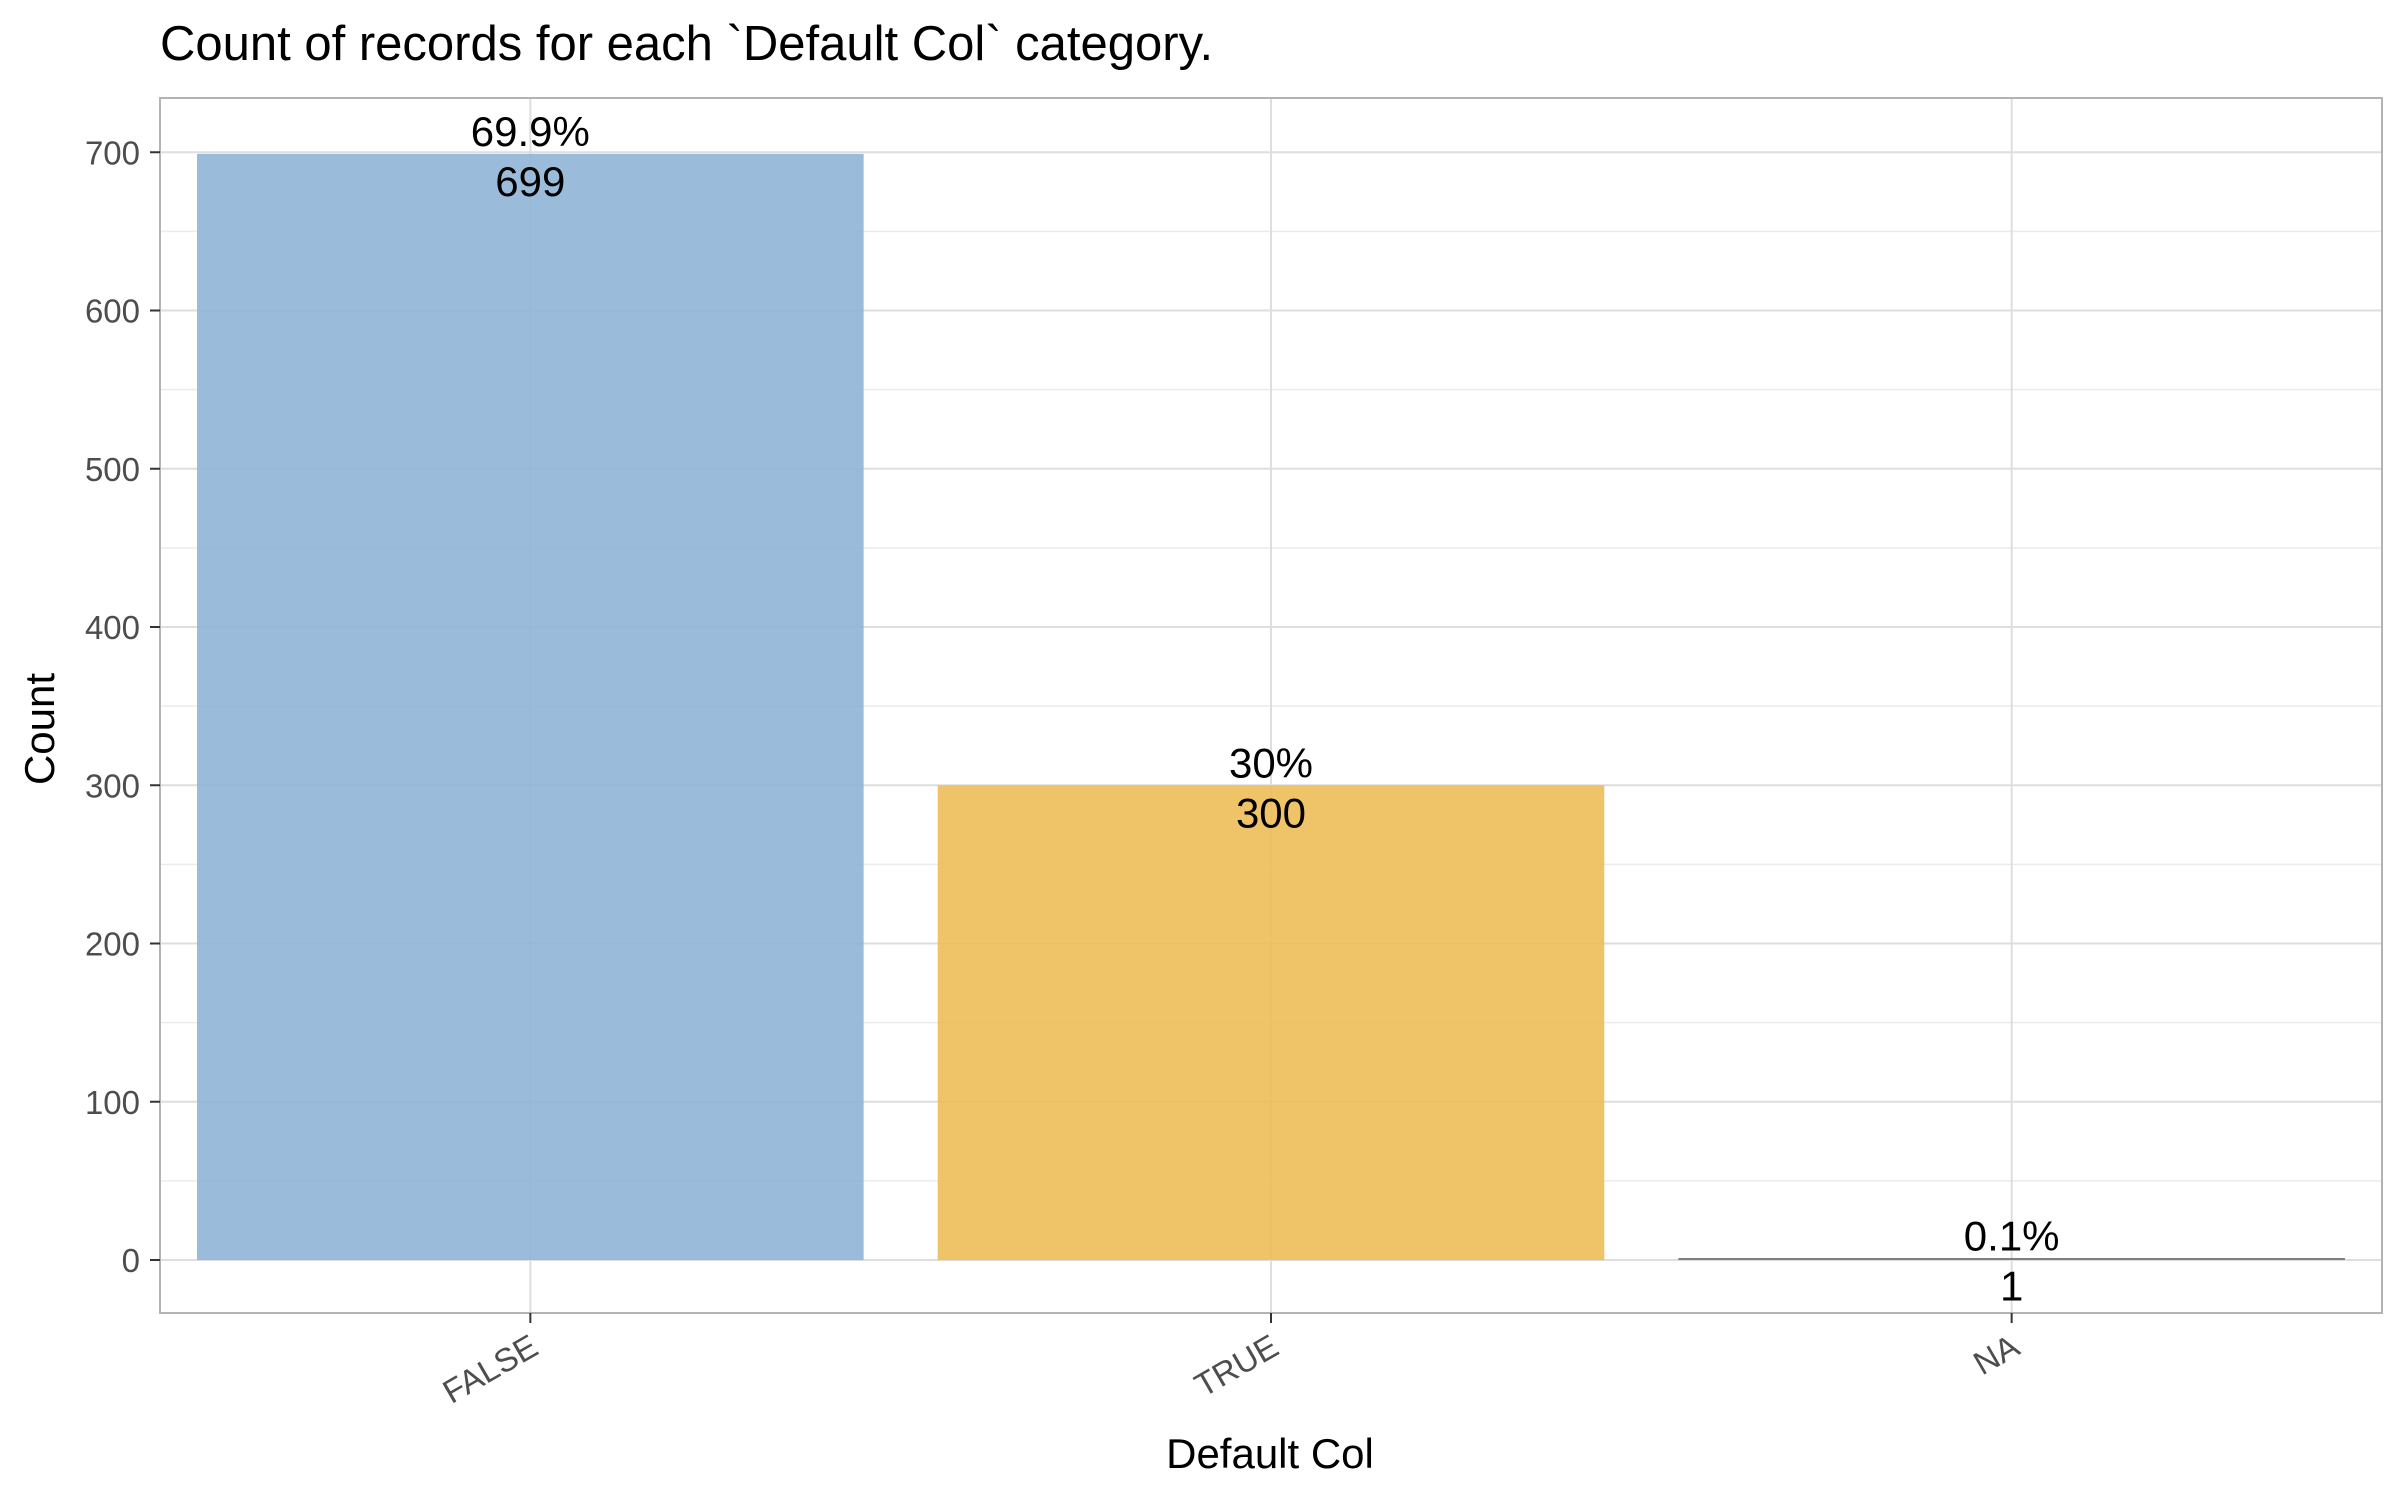 The width and height of the screenshot is (2400, 1505). I want to click on x-axis-title: Default Col, so click(1270, 1453).